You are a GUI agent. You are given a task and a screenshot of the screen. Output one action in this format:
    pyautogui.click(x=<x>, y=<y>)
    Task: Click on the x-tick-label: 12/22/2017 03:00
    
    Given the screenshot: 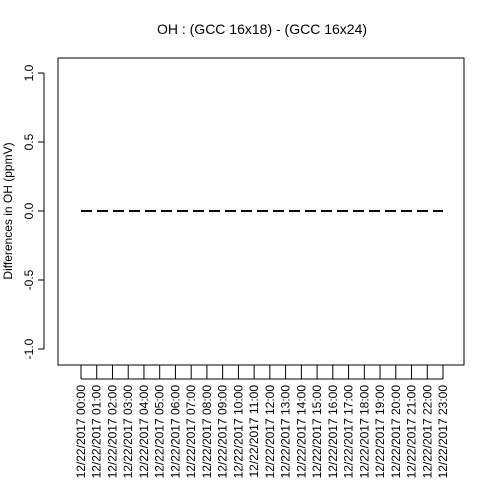 What is the action you would take?
    pyautogui.click(x=128, y=432)
    